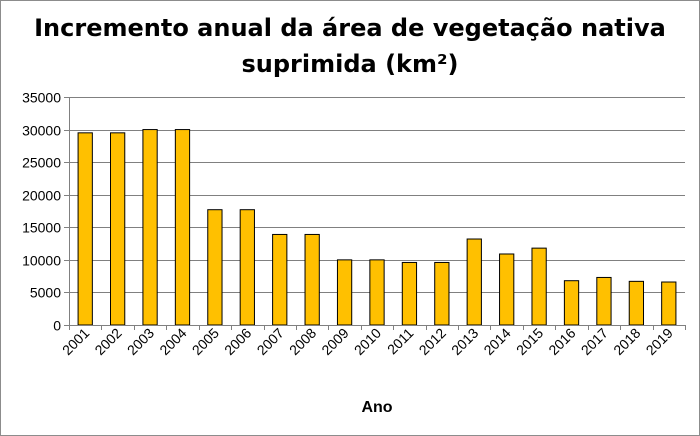 The width and height of the screenshot is (700, 436). What do you see at coordinates (280, 279) in the screenshot?
I see `bar-2007` at bounding box center [280, 279].